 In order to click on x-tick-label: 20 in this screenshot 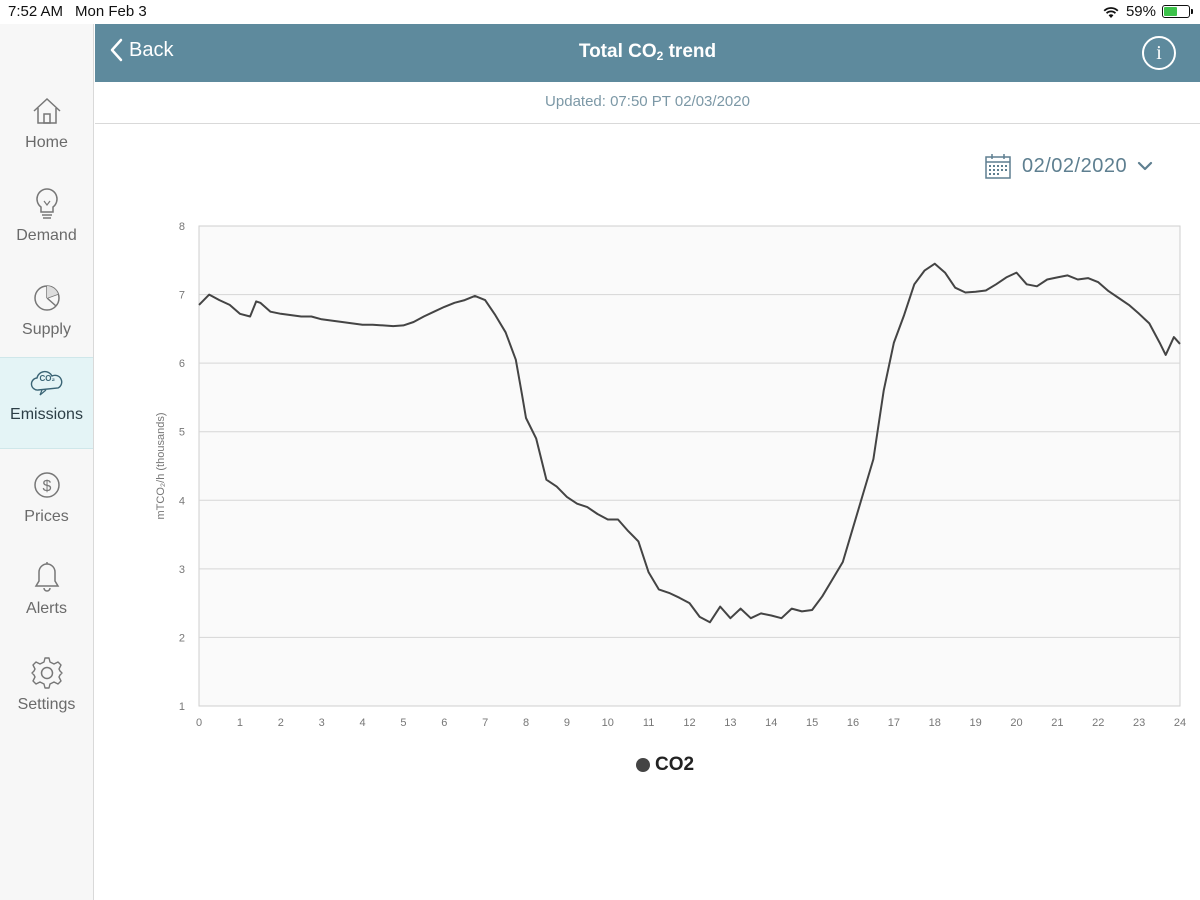, I will do `click(1016, 723)`.